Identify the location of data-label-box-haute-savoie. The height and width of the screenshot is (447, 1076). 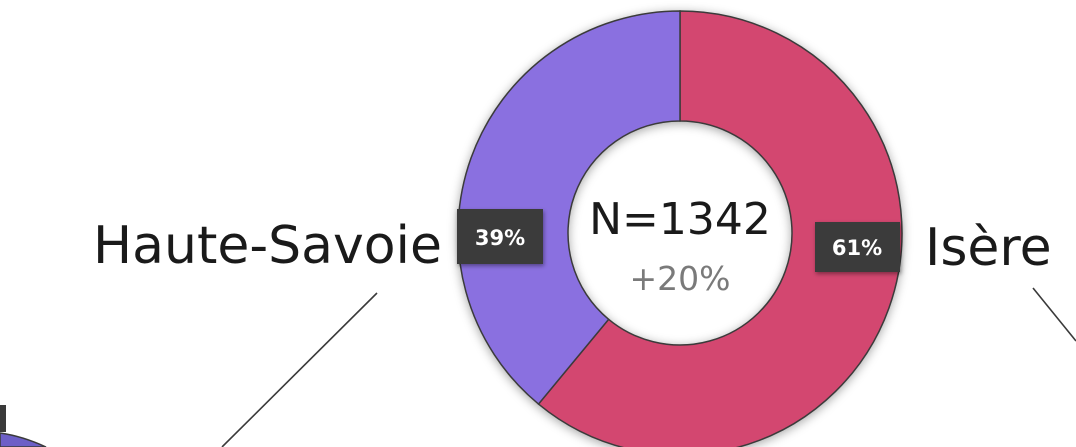
(500, 236).